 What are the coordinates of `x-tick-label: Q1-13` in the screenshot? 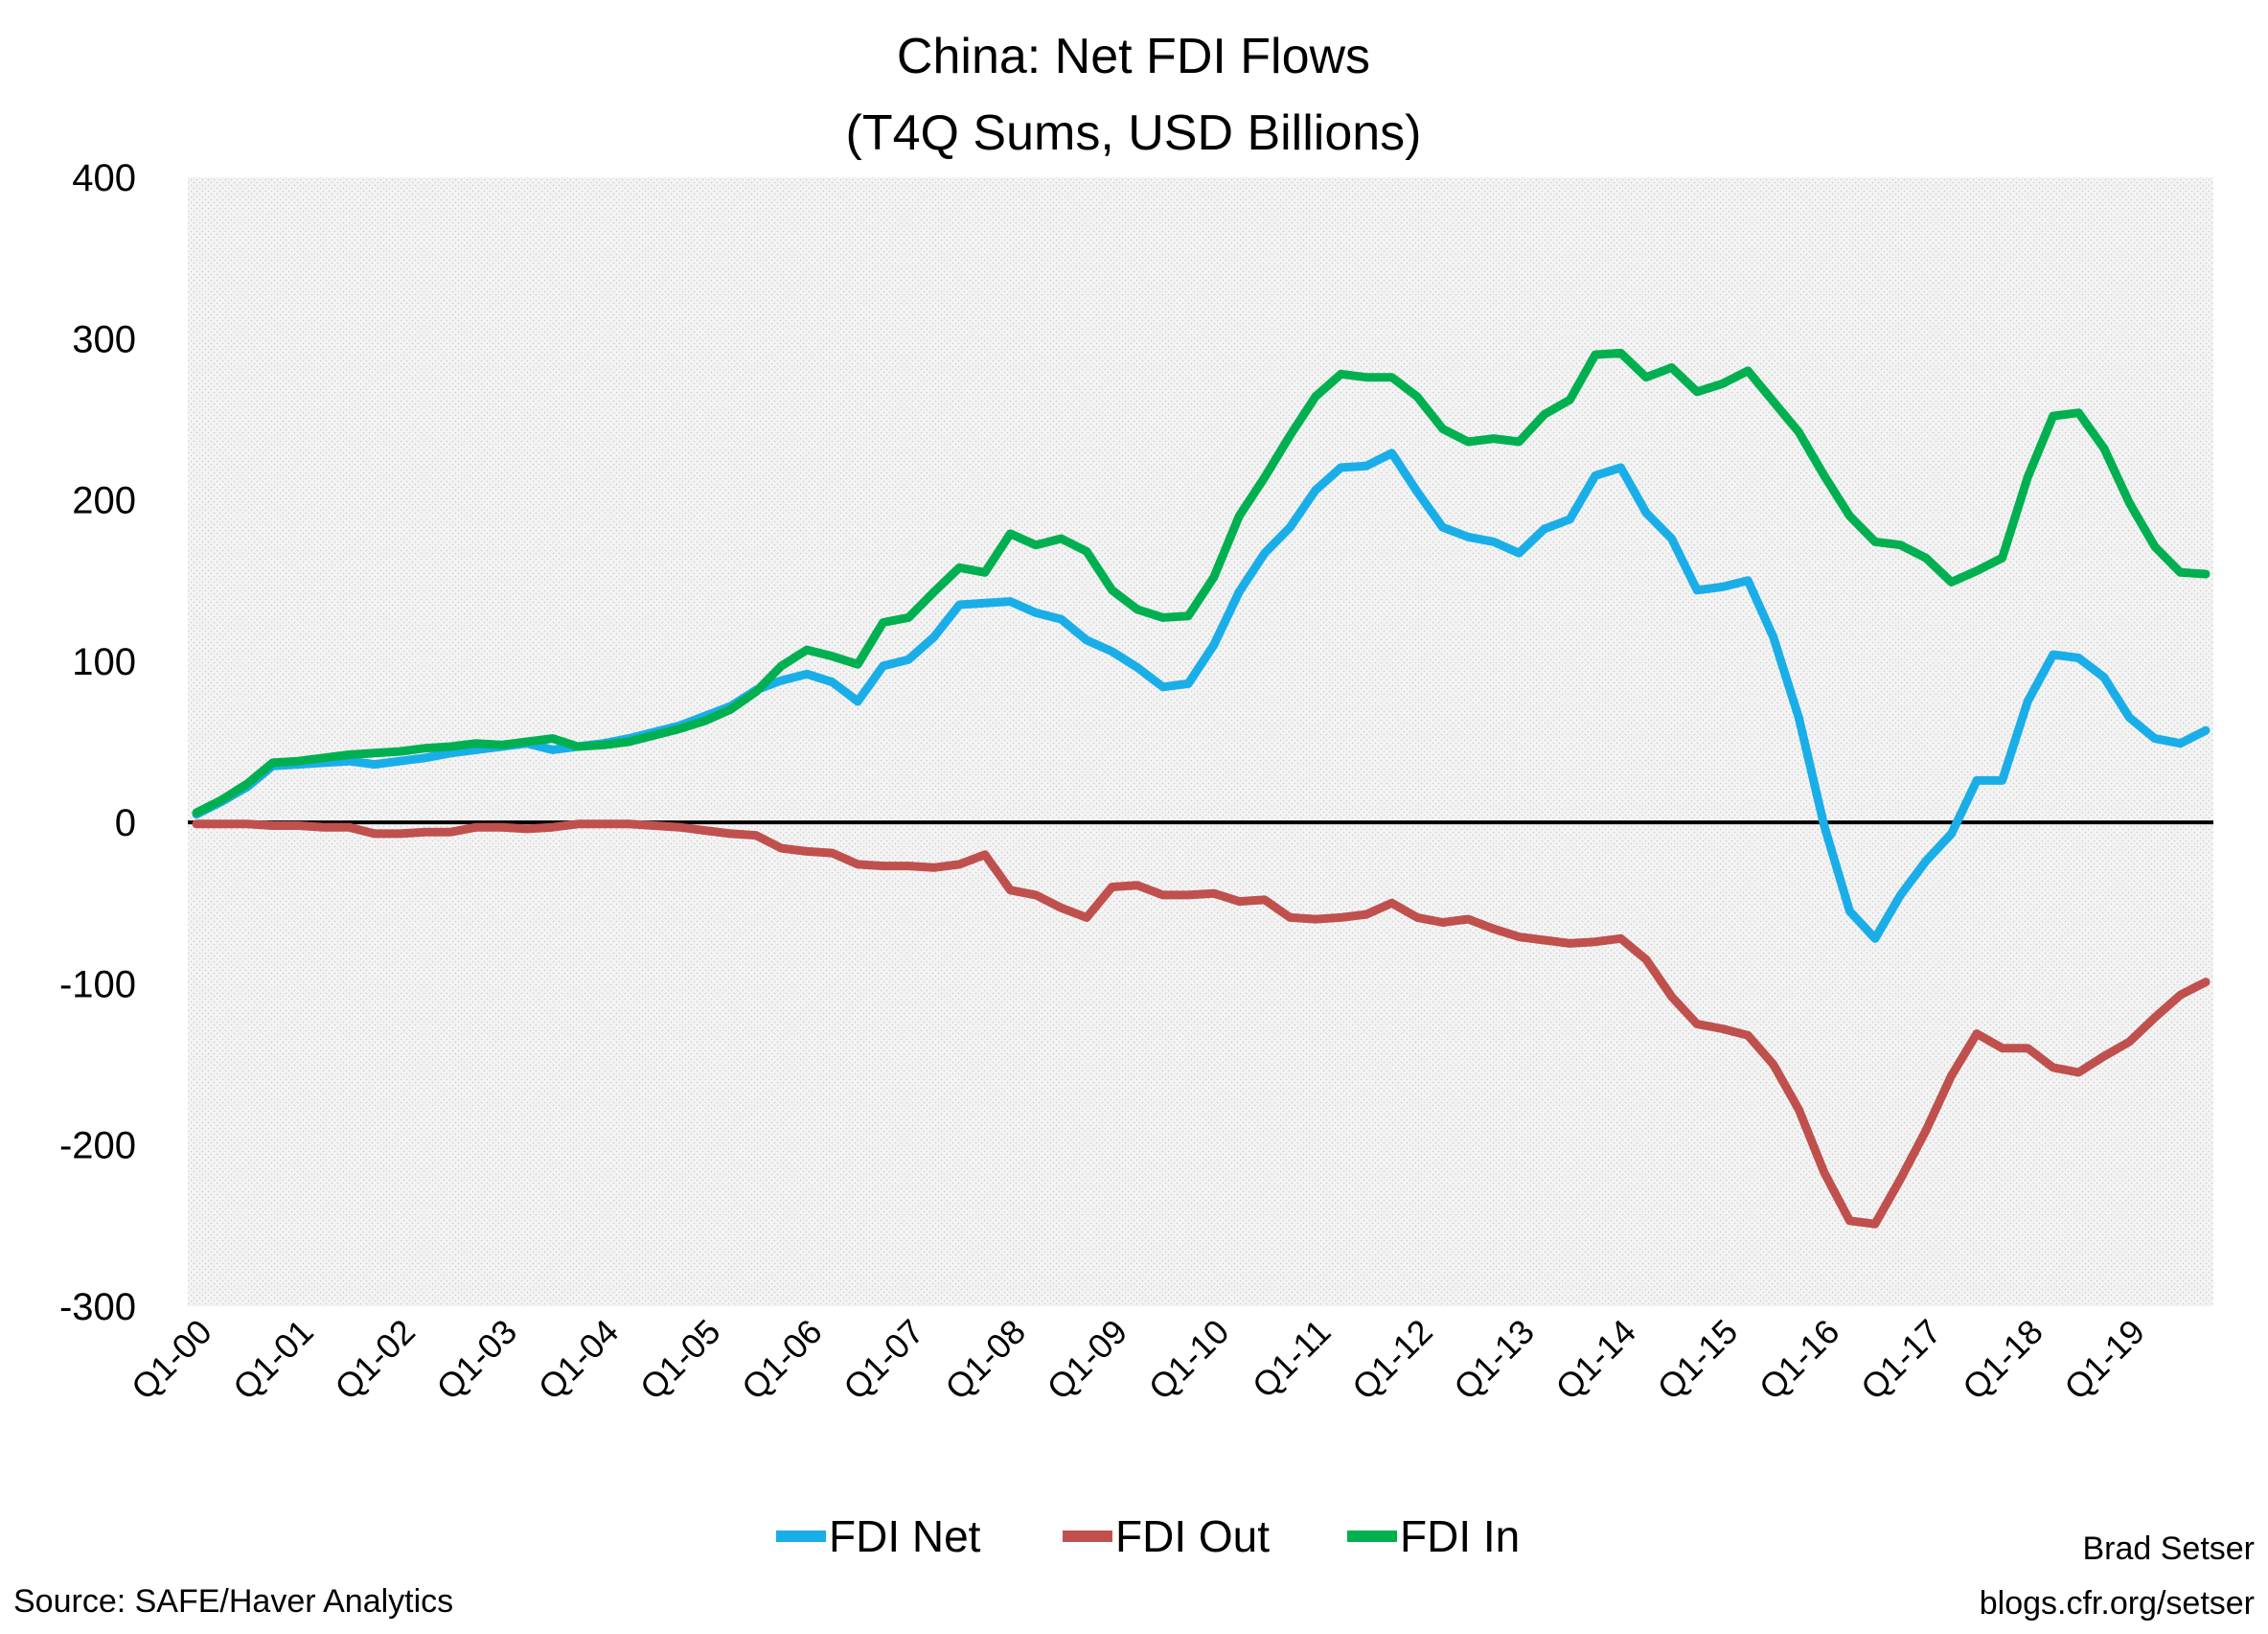 It's located at (1494, 1360).